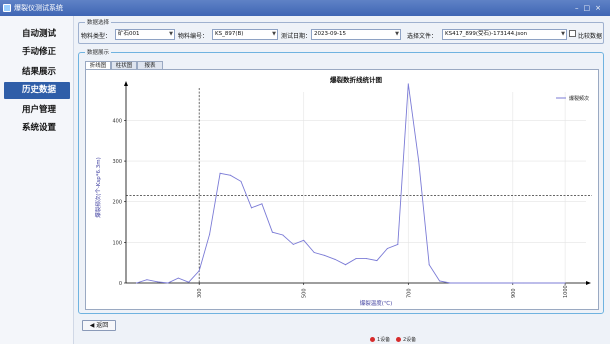 This screenshot has height=344, width=610. What do you see at coordinates (305, 293) in the screenshot?
I see `x-tick-label: 500` at bounding box center [305, 293].